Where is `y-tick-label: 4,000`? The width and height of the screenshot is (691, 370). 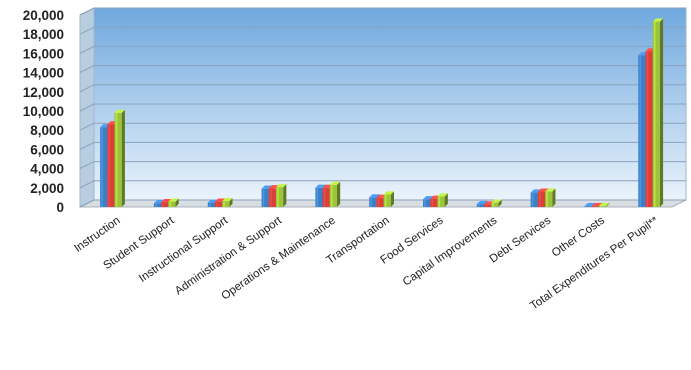 y-tick-label: 4,000 is located at coordinates (47, 169).